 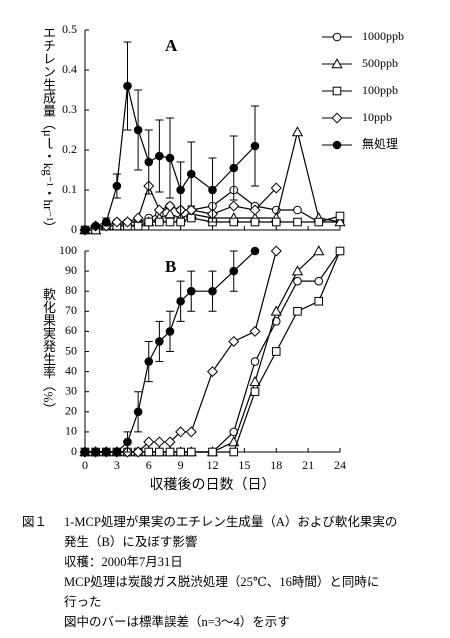 What do you see at coordinates (222, 582) in the screenshot?
I see `caption-line: MCP処理は炭酸ガス脱渋処理（25℃、16時間）と同時に` at bounding box center [222, 582].